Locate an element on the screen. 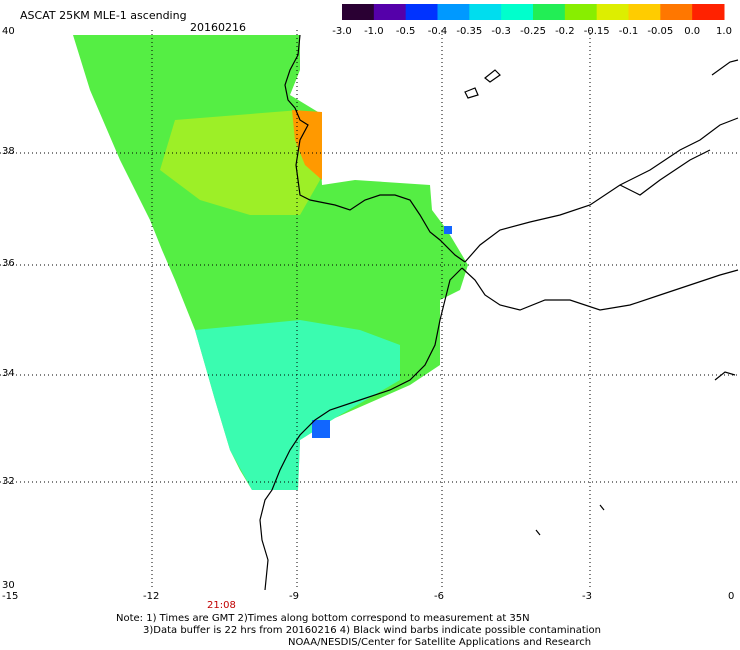  colorbar-label: -1.0 is located at coordinates (374, 31).